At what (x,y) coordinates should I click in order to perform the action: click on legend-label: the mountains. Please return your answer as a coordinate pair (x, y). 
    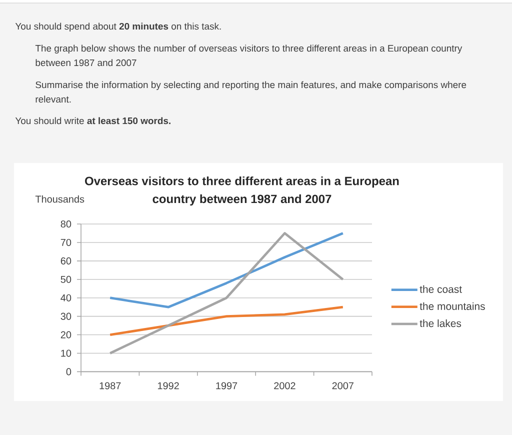
    Looking at the image, I should click on (452, 306).